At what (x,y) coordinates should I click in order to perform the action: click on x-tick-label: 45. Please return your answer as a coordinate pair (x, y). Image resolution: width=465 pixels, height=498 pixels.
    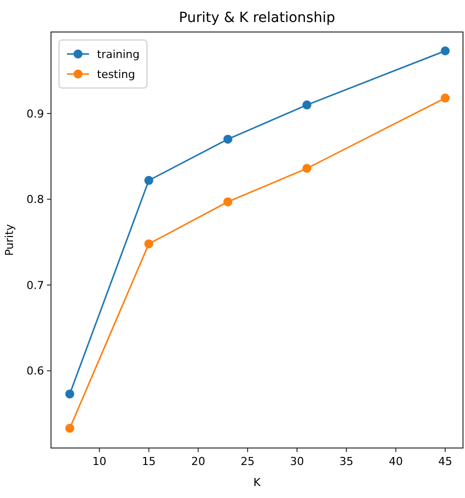
    Looking at the image, I should click on (445, 461).